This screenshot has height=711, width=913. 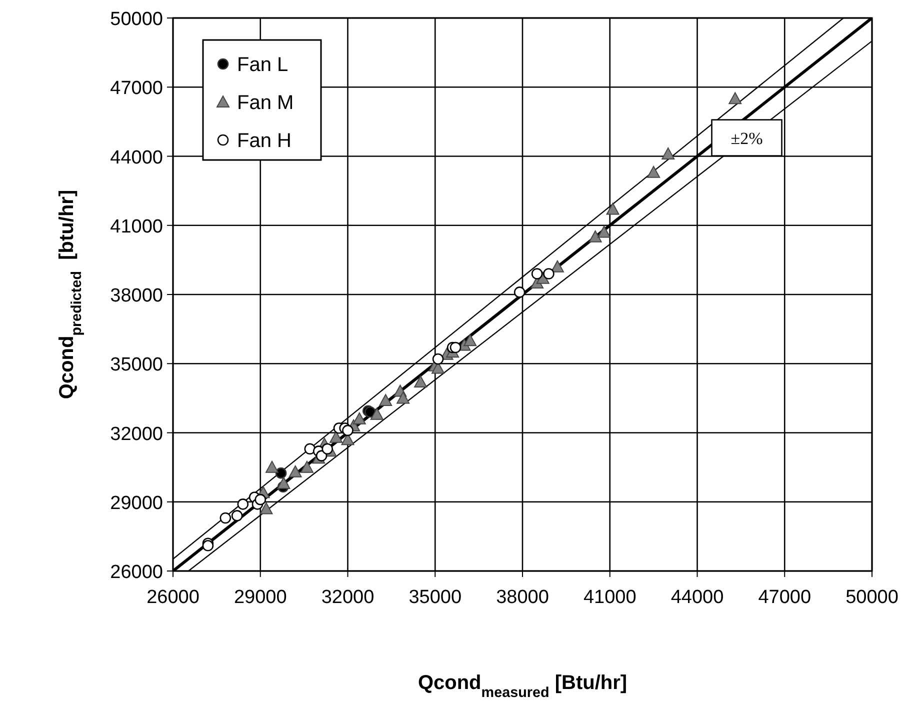 What do you see at coordinates (136, 365) in the screenshot?
I see `y-tick-label: 35000` at bounding box center [136, 365].